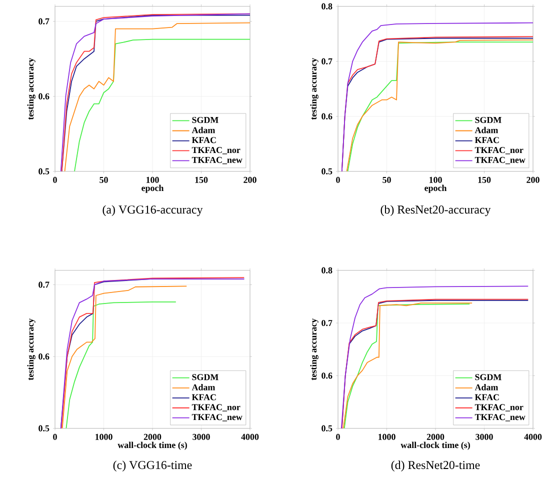 The width and height of the screenshot is (548, 499). What do you see at coordinates (435, 466) in the screenshot?
I see `text: (d) ResNet20-time` at bounding box center [435, 466].